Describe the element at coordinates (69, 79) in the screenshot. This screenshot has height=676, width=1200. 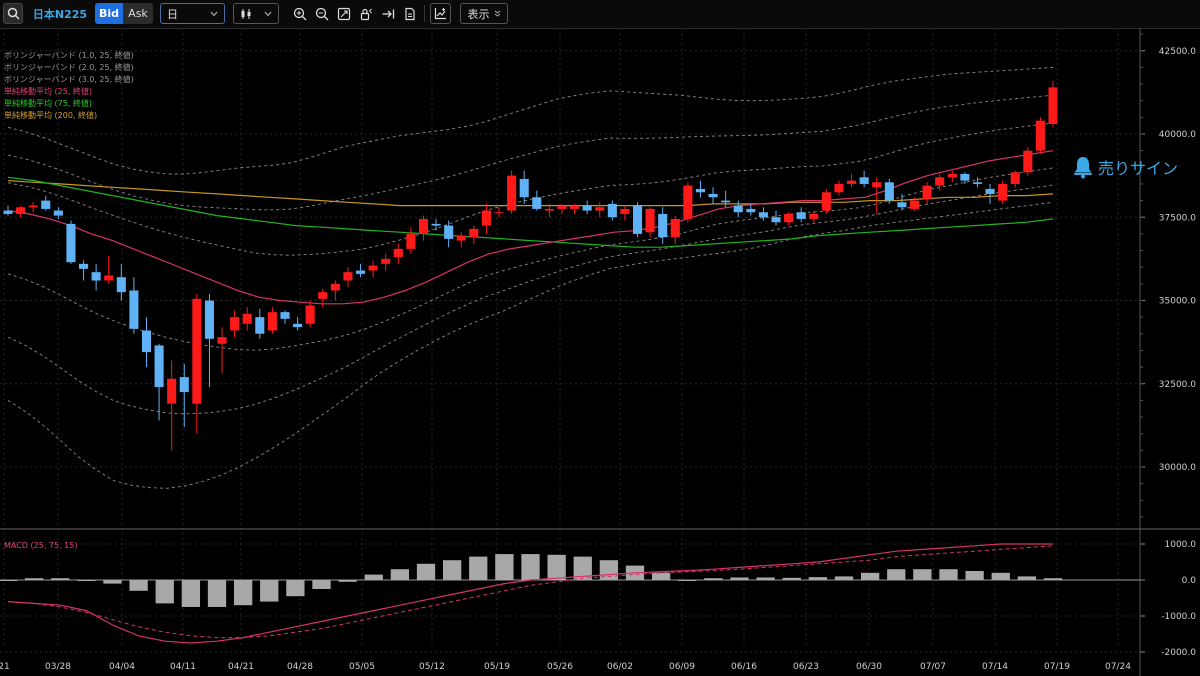
I see `legend-bollinger-3: ボリンジャーバンド (3.0, 25, 終値)` at that location.